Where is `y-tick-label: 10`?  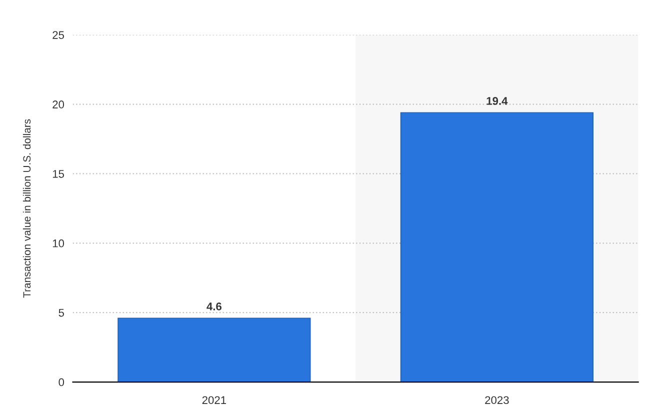 y-tick-label: 10 is located at coordinates (58, 243).